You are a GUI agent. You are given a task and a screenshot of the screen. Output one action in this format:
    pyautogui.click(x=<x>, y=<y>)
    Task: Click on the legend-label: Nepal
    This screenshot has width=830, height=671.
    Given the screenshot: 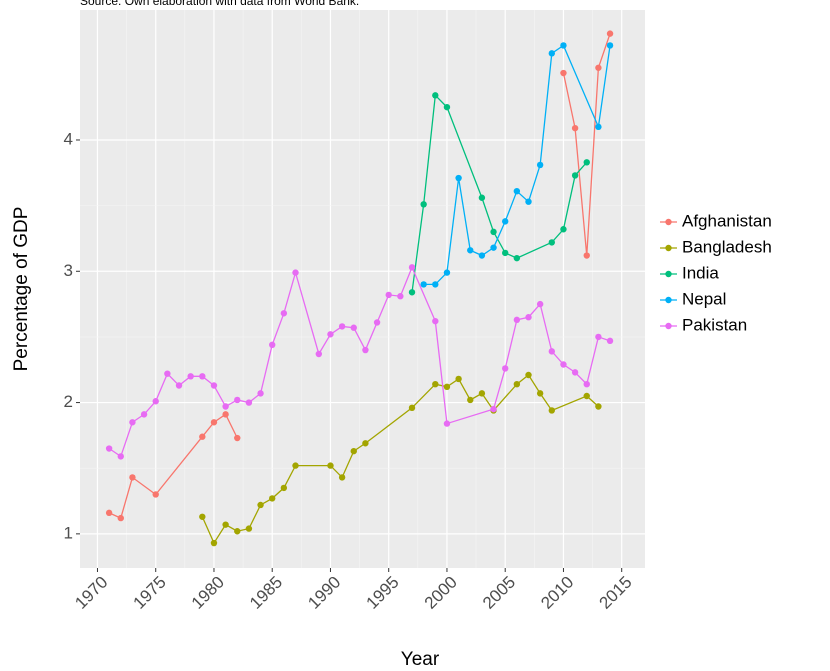 What is the action you would take?
    pyautogui.click(x=704, y=298)
    